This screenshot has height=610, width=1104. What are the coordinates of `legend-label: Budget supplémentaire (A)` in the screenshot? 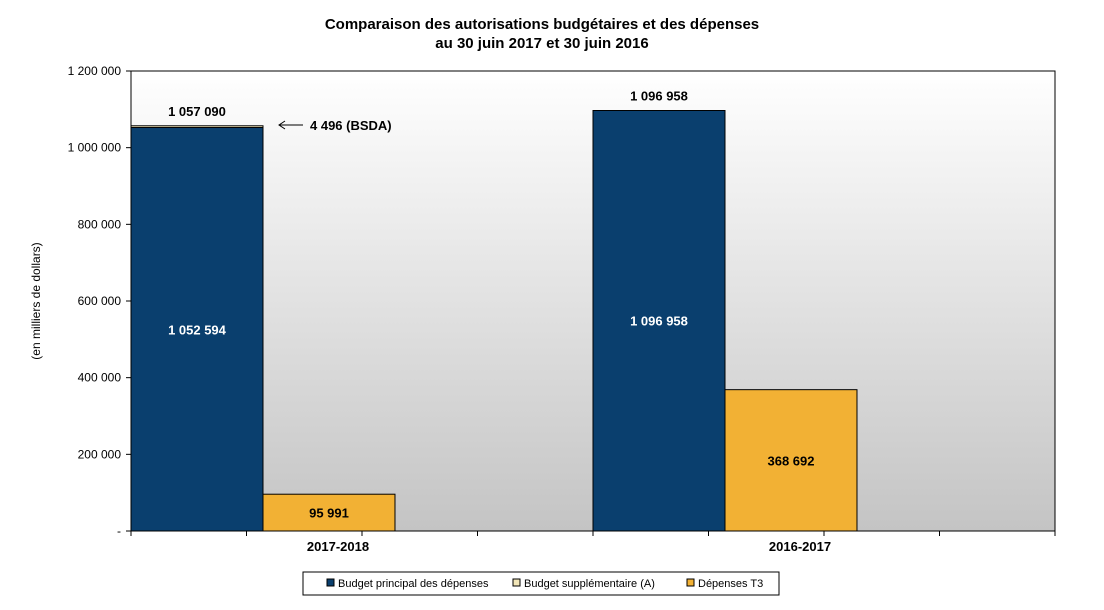 It's located at (589, 584).